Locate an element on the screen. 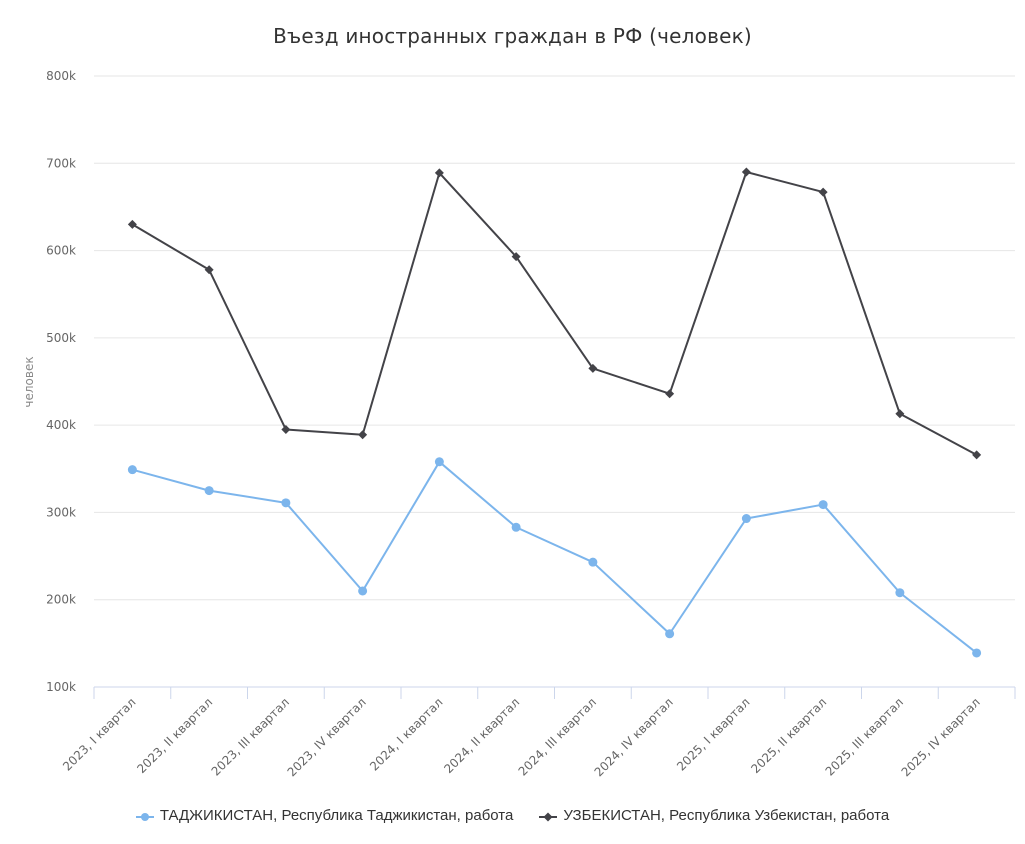  y-tick-label: 600k is located at coordinates (61, 251).